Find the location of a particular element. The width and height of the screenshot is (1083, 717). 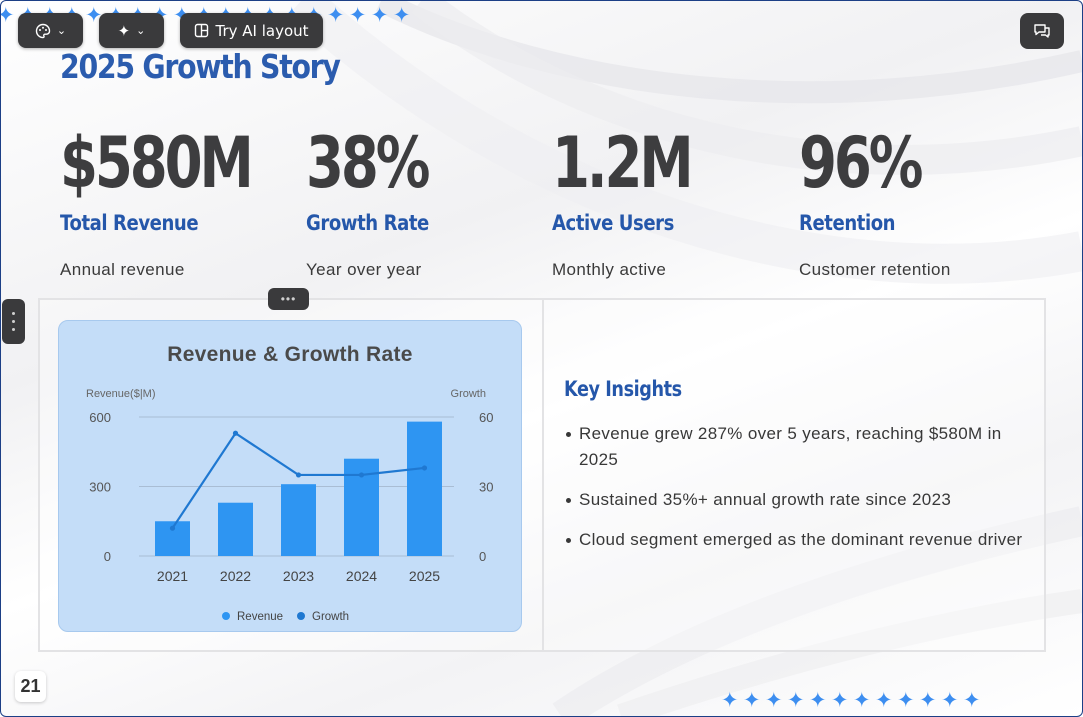

growth-point-2024 is located at coordinates (361, 475).